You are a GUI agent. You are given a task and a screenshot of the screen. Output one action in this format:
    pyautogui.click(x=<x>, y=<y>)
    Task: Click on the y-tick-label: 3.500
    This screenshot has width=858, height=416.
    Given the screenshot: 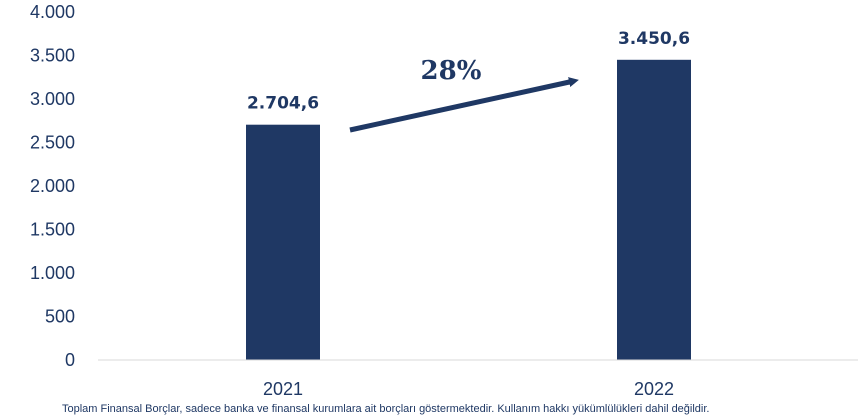 What is the action you would take?
    pyautogui.click(x=52, y=56)
    